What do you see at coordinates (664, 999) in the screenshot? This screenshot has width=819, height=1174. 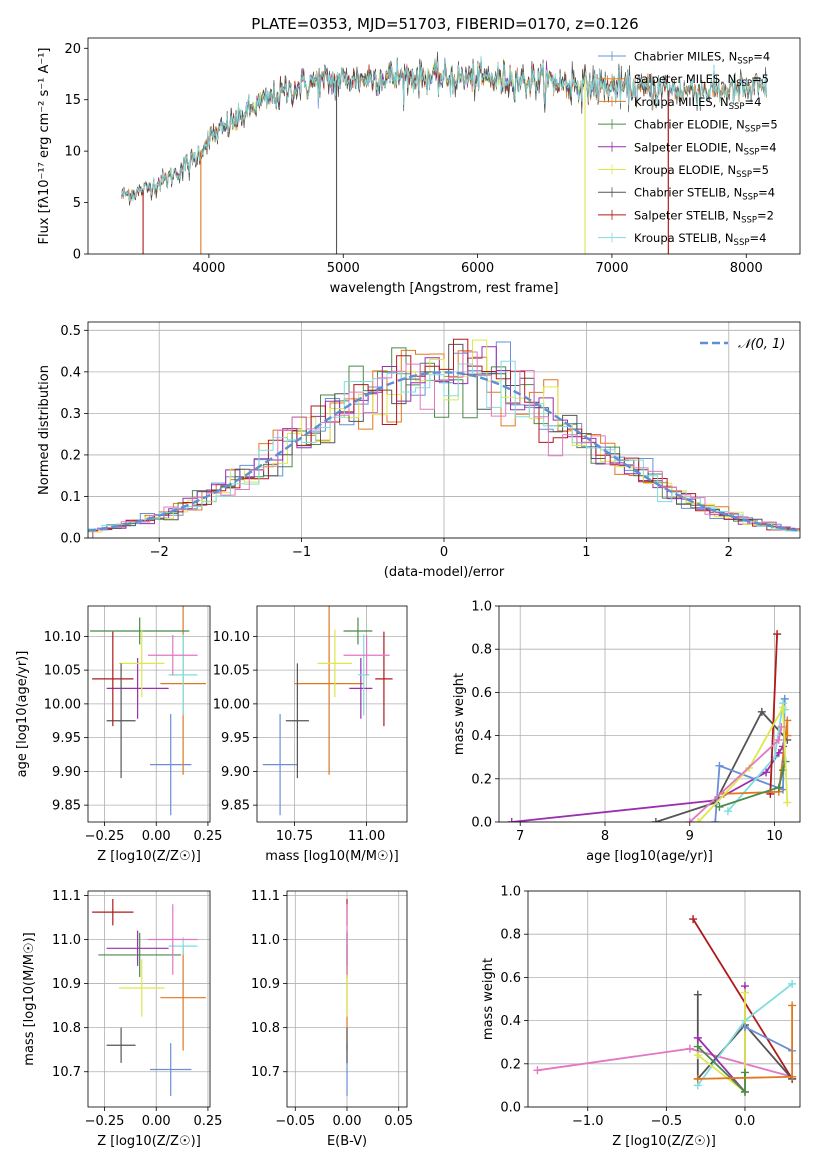 I see `weight-vs-Z-frame` at bounding box center [664, 999].